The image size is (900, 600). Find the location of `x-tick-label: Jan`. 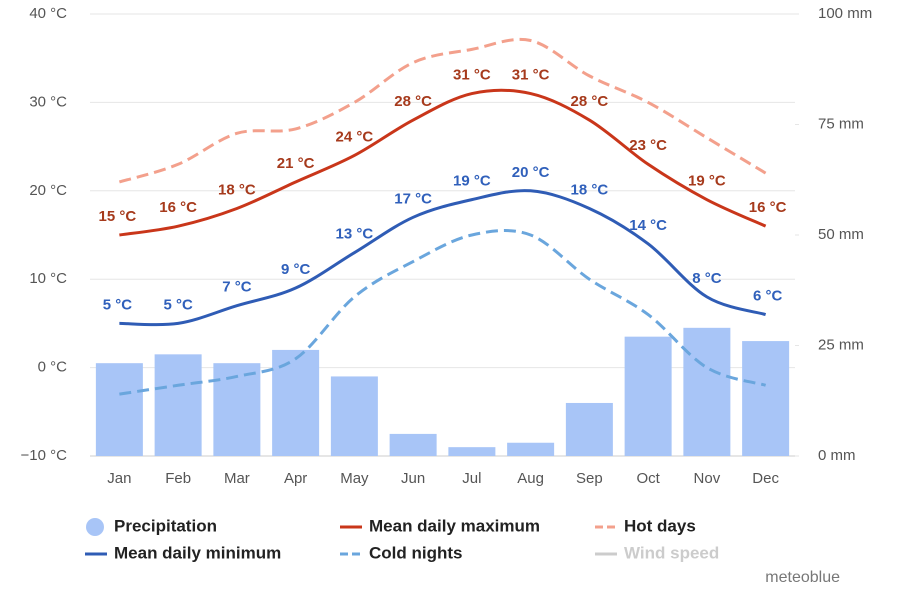

x-tick-label: Jan is located at coordinates (119, 478).